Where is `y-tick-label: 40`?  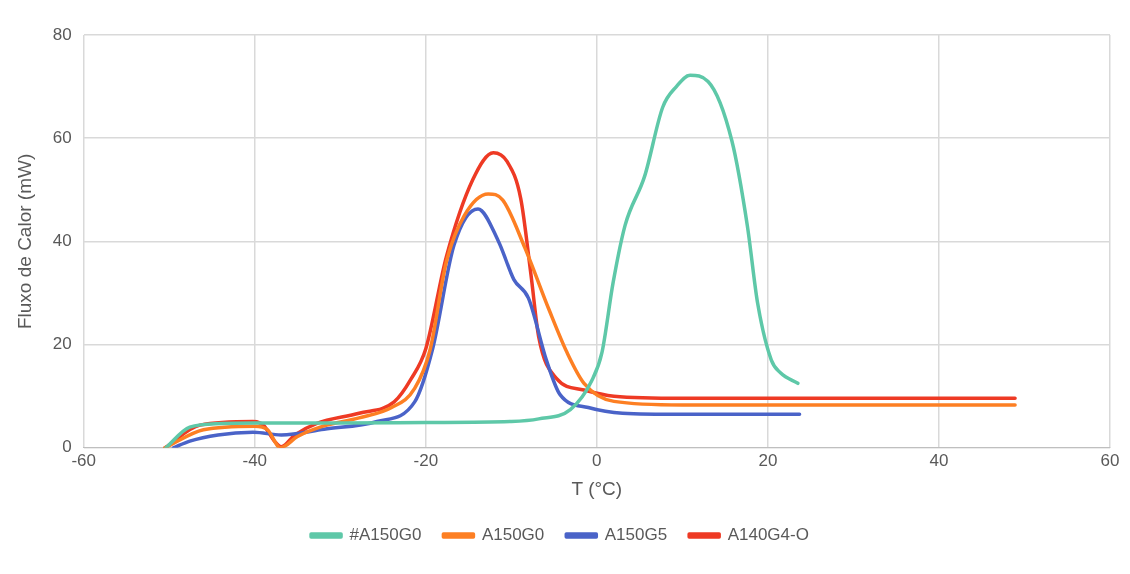
y-tick-label: 40 is located at coordinates (62, 241).